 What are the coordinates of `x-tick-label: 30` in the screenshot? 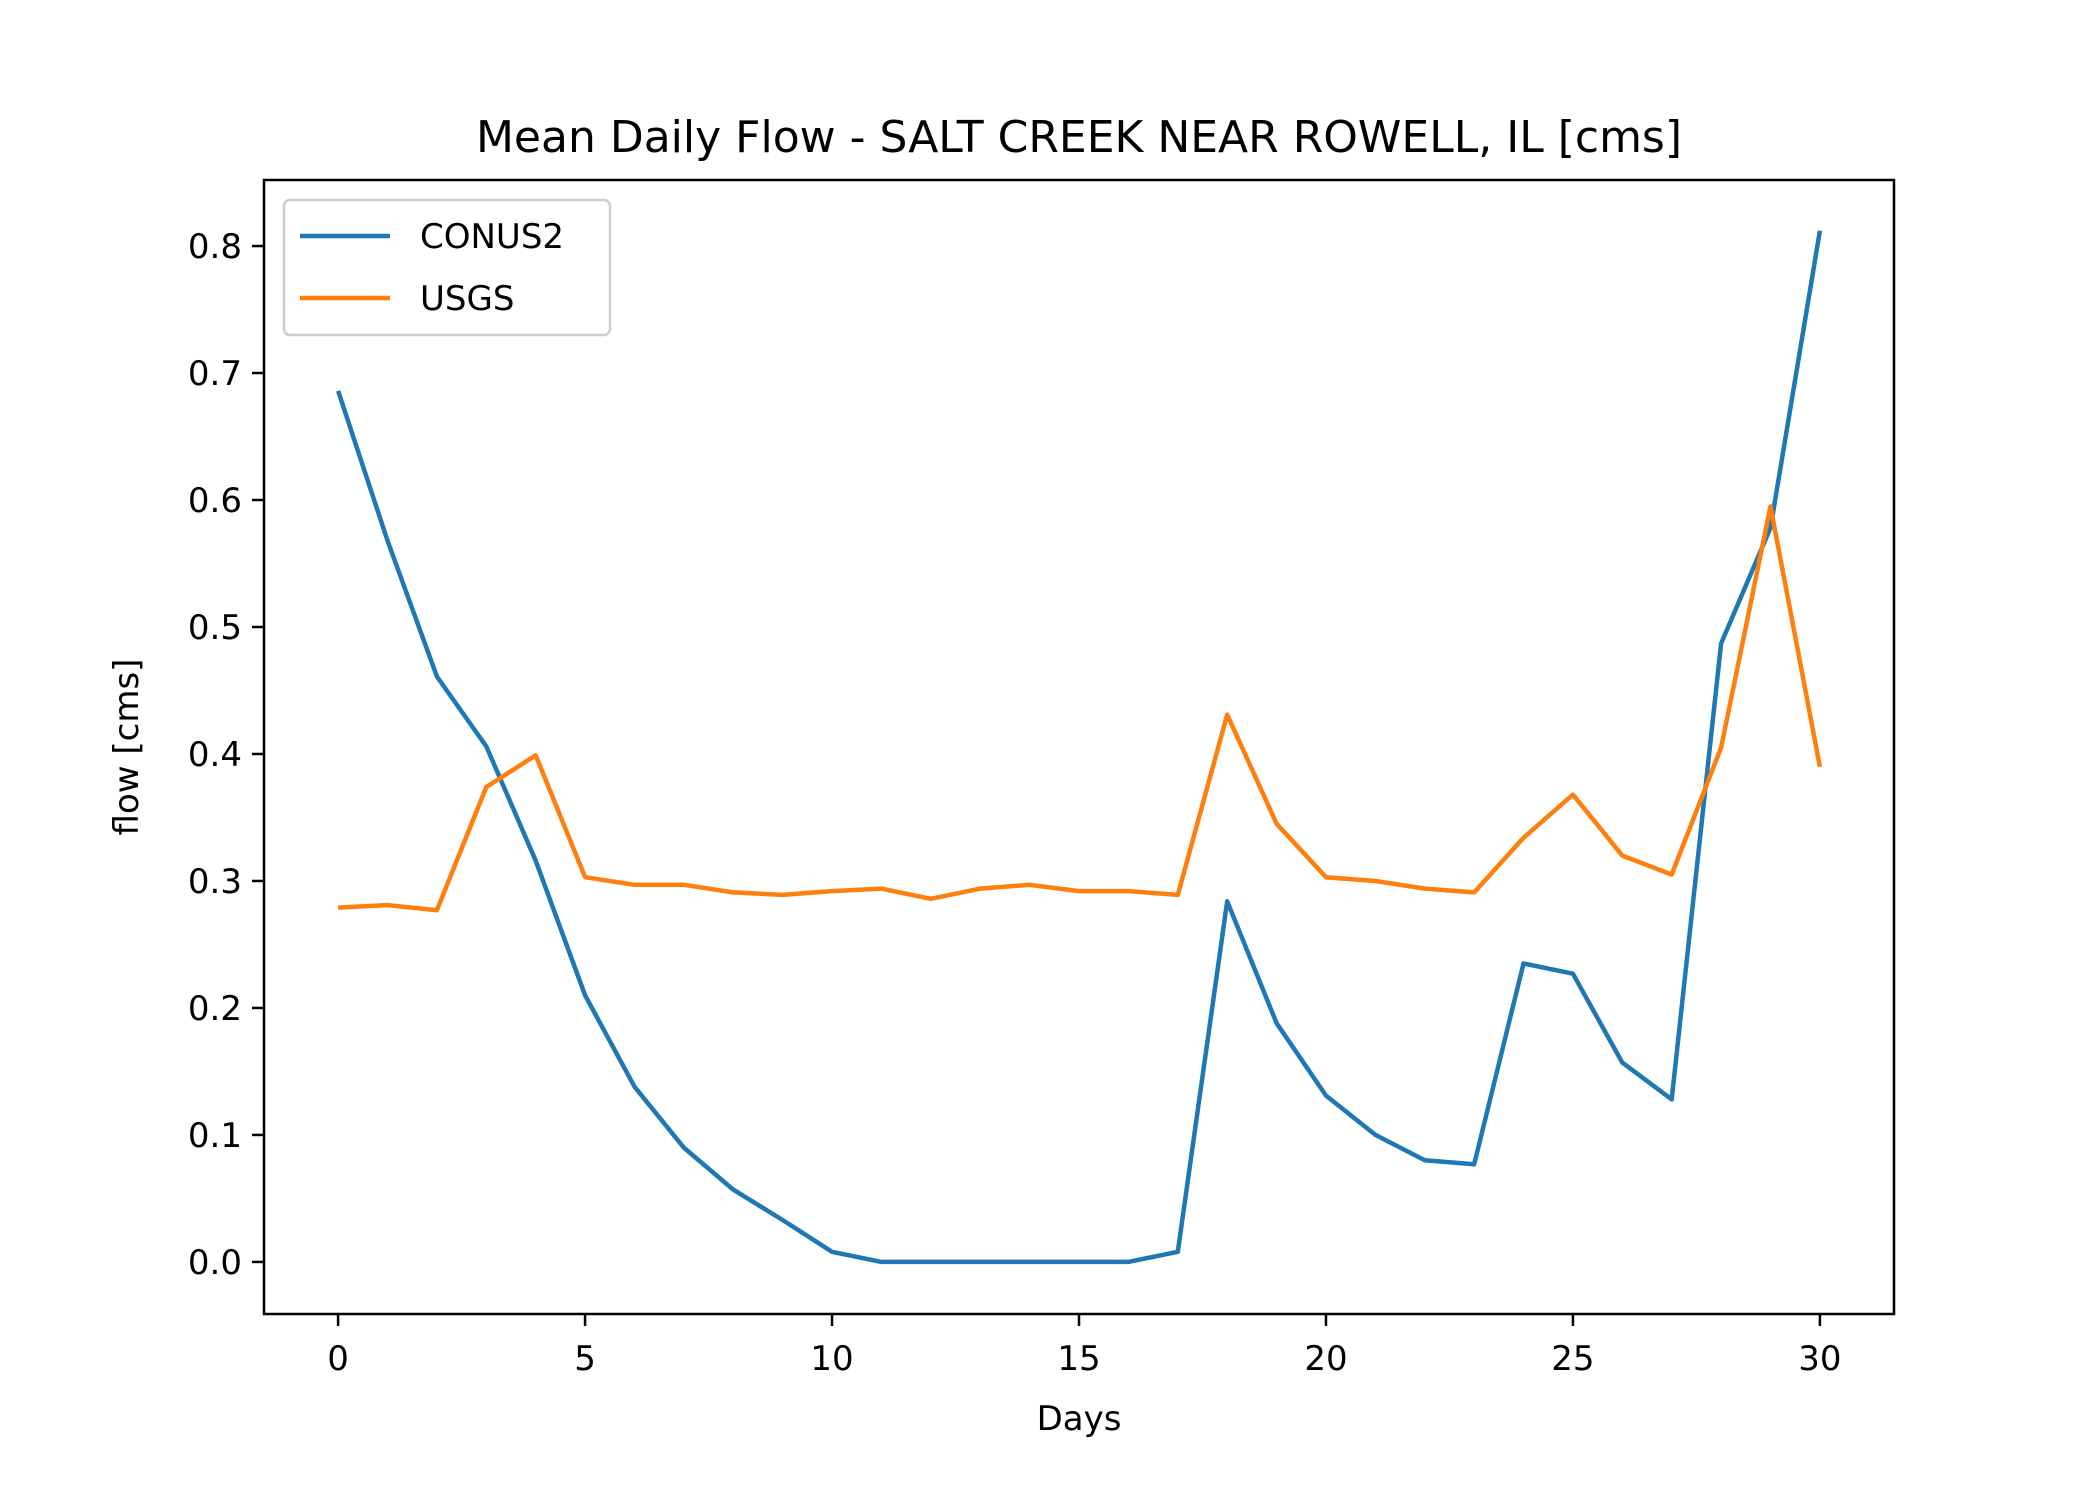 It's located at (1819, 1359).